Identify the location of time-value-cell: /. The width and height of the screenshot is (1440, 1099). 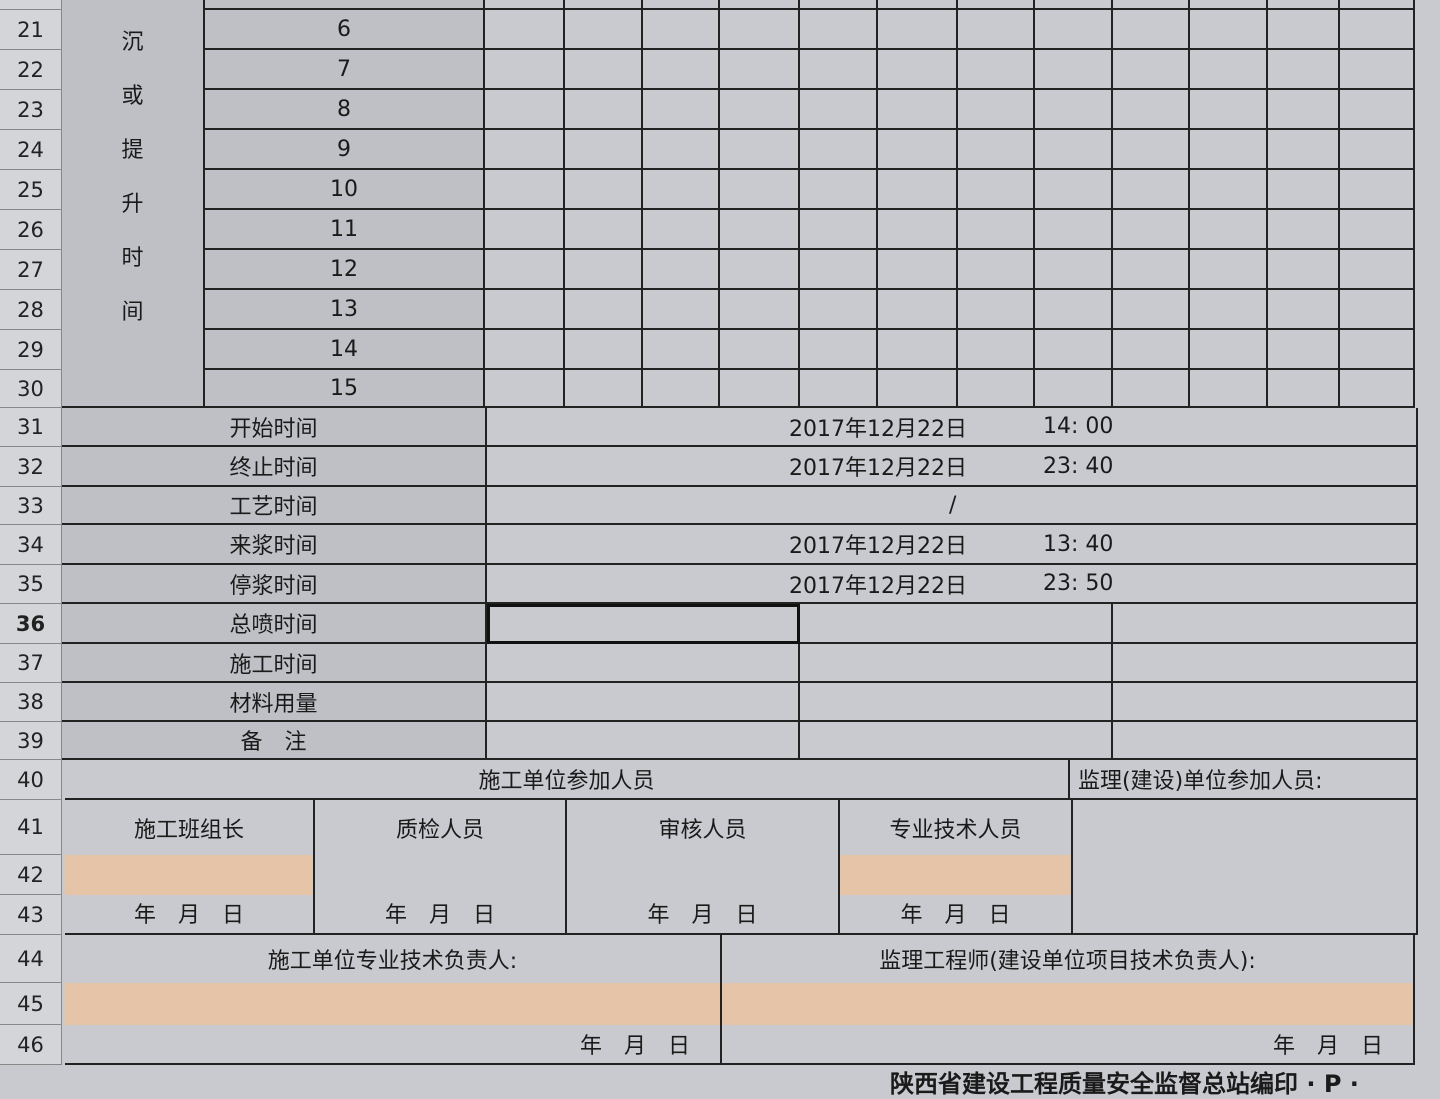
(952, 506).